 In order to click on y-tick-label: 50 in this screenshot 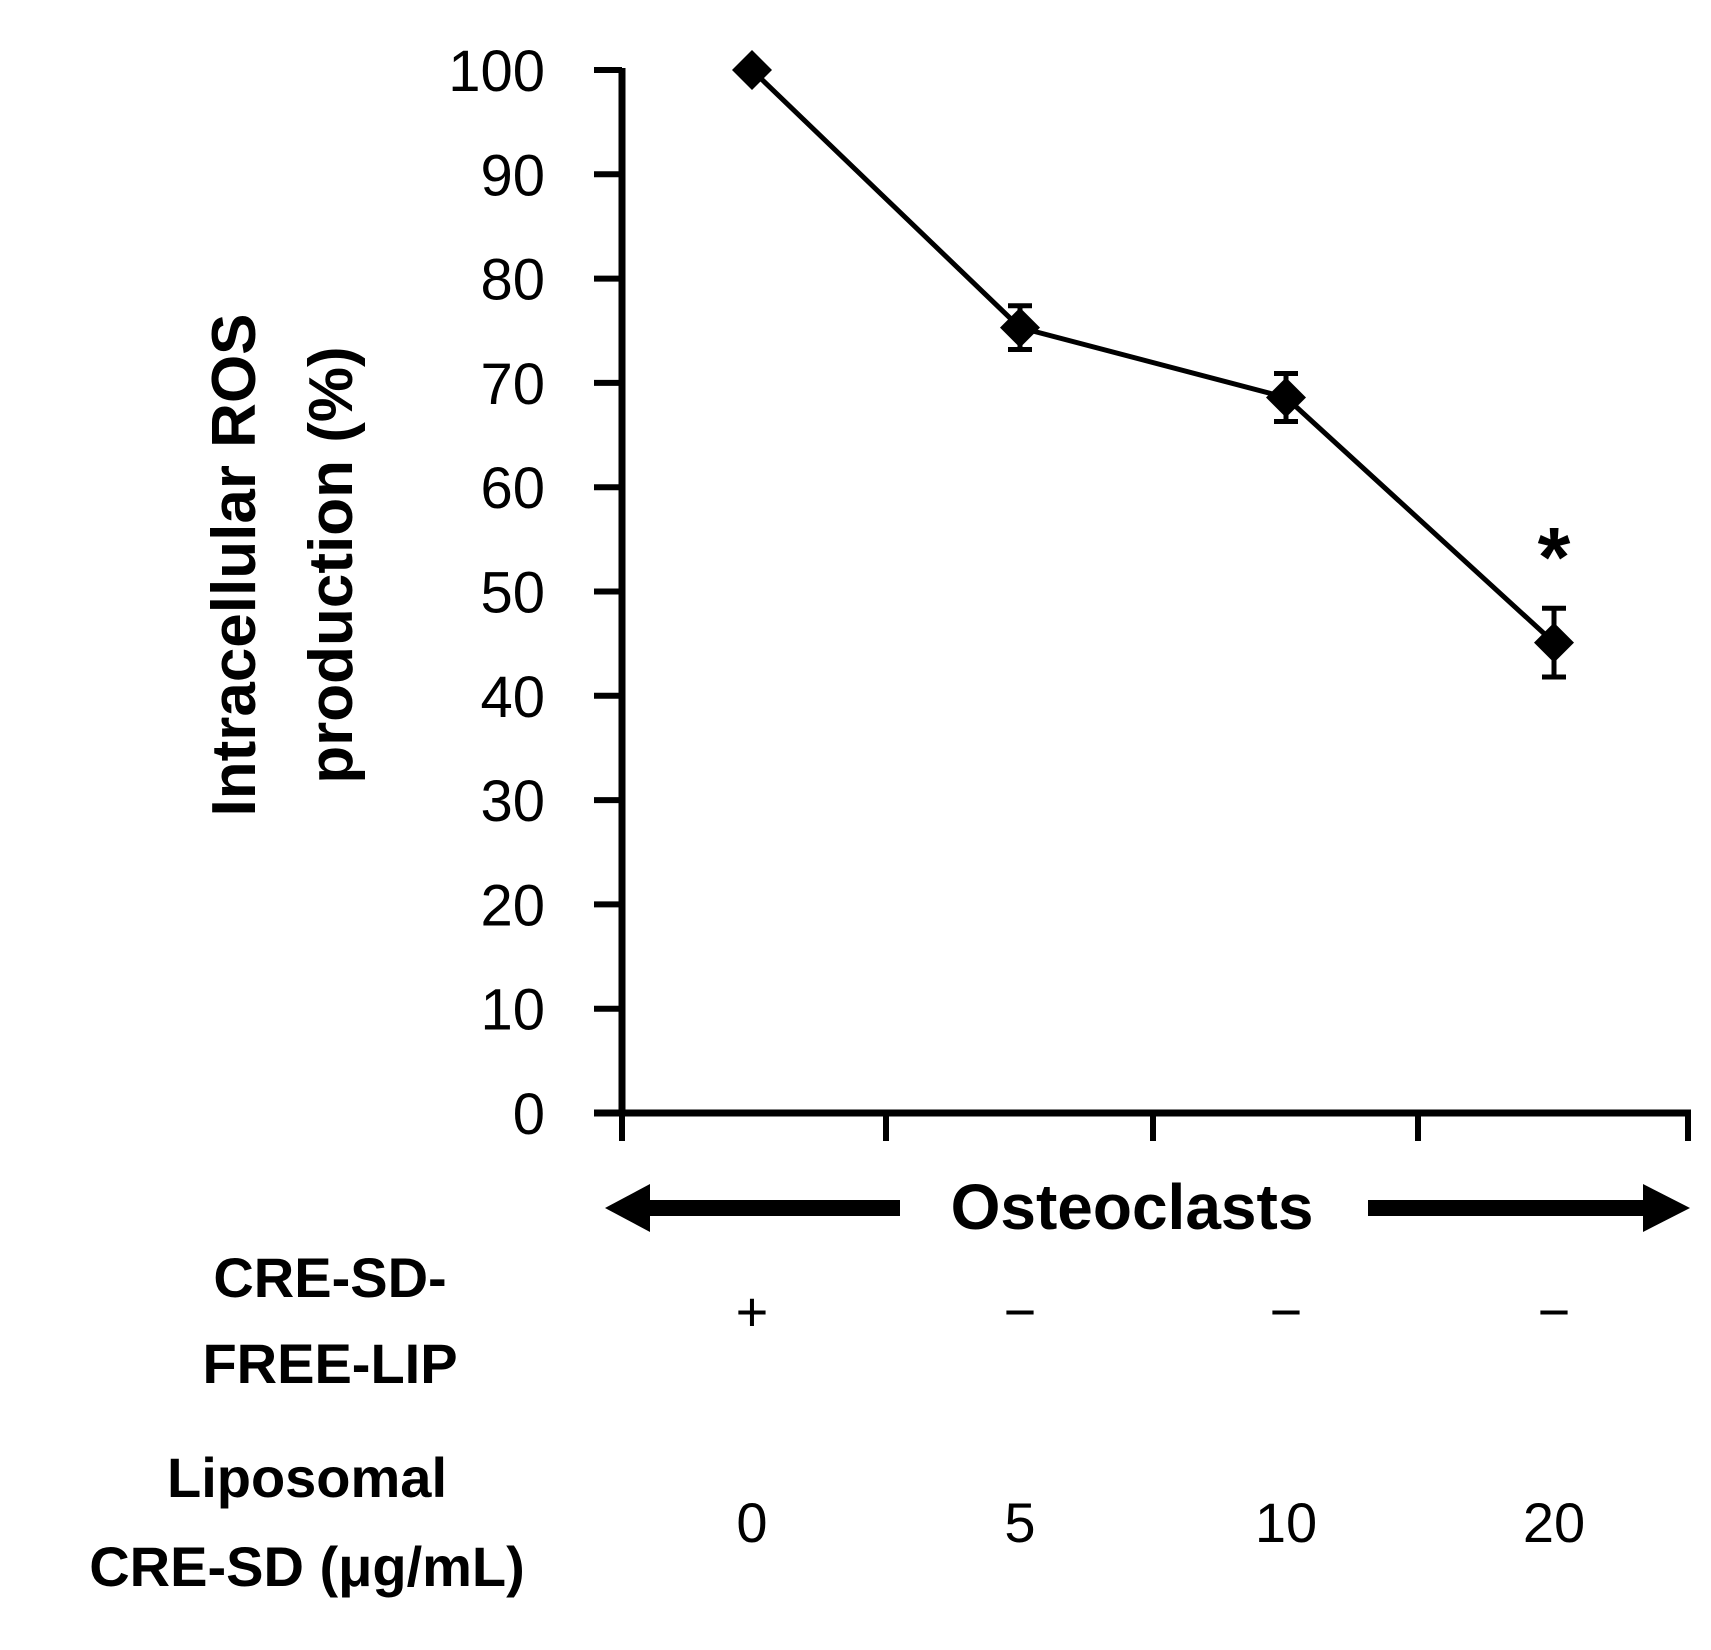, I will do `click(512, 593)`.